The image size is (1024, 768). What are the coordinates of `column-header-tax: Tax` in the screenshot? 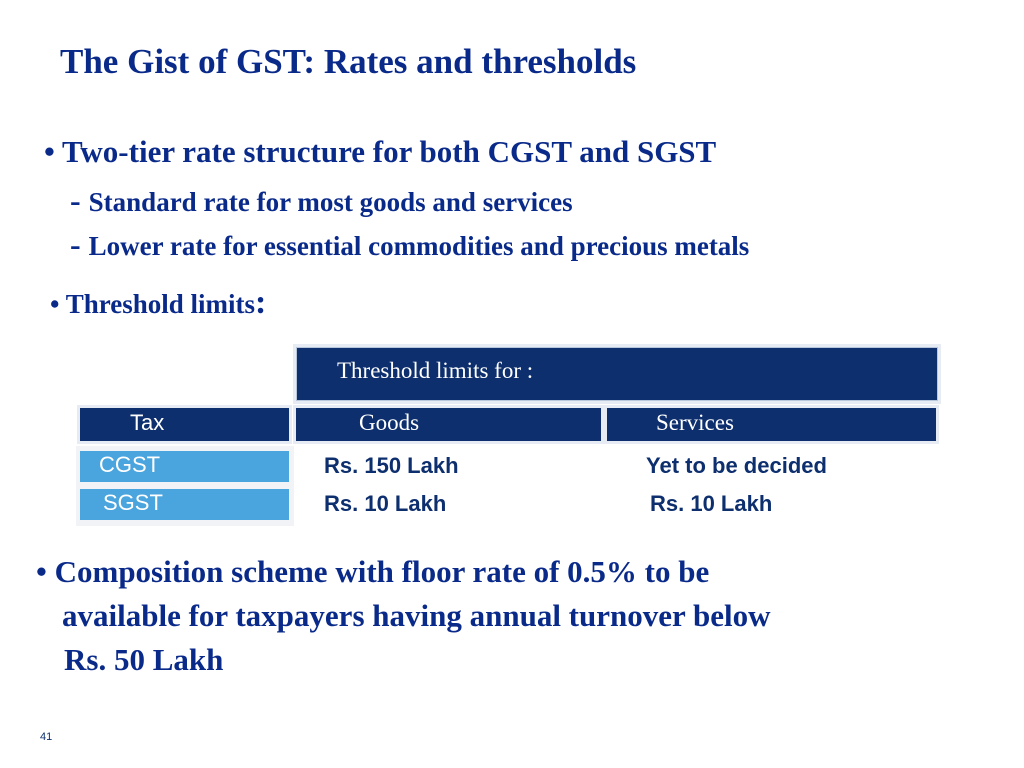 It's located at (147, 422).